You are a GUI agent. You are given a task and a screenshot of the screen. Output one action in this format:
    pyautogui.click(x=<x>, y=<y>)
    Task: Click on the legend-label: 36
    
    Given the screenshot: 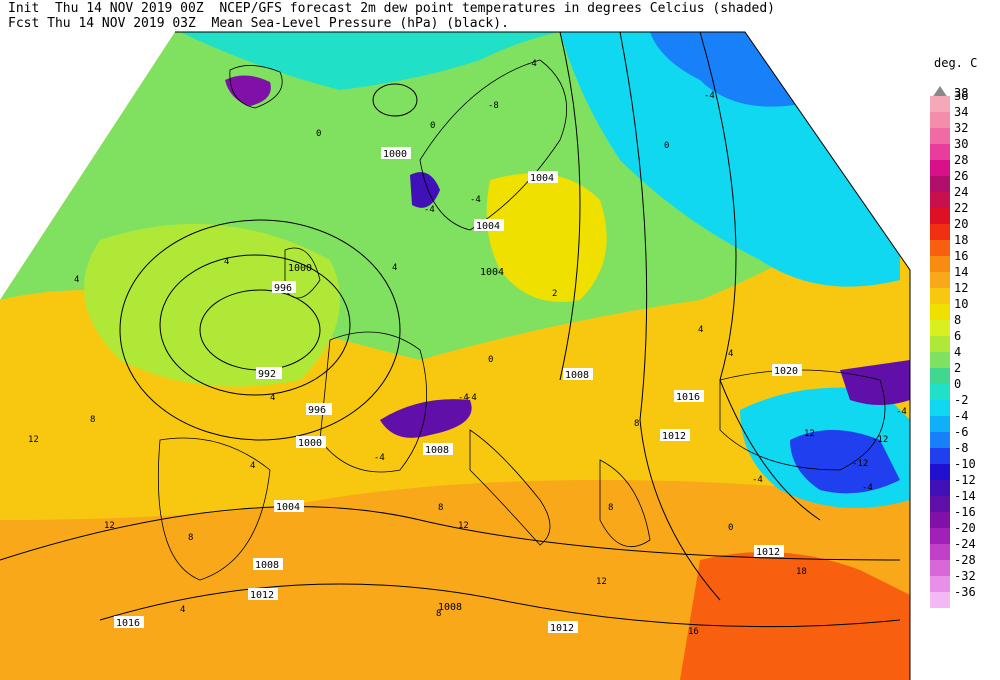 What is the action you would take?
    pyautogui.click(x=961, y=96)
    